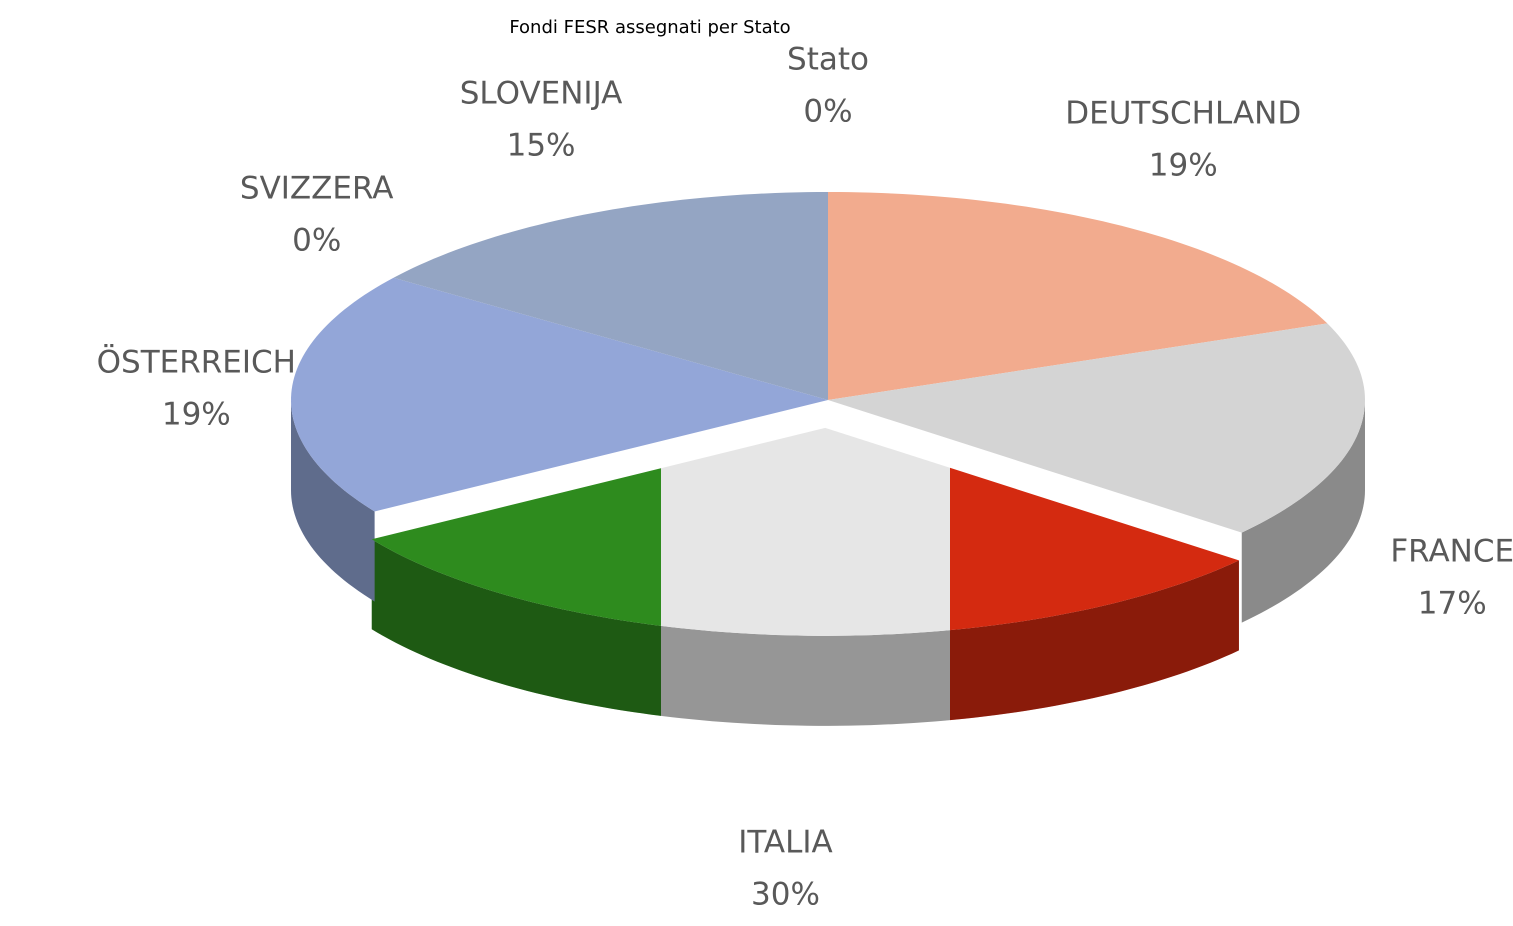 The width and height of the screenshot is (1513, 926). I want to click on chart-title: Fondi FESR assegnati per Stato, so click(649, 27).